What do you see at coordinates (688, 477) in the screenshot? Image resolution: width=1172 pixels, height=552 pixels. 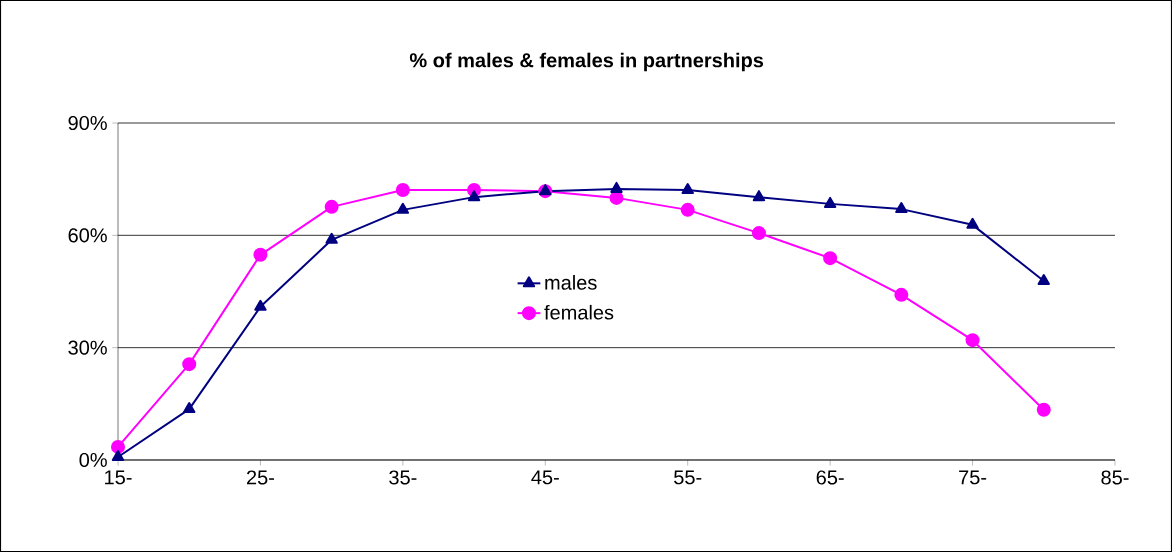 I see `x-tick-label: 55-` at bounding box center [688, 477].